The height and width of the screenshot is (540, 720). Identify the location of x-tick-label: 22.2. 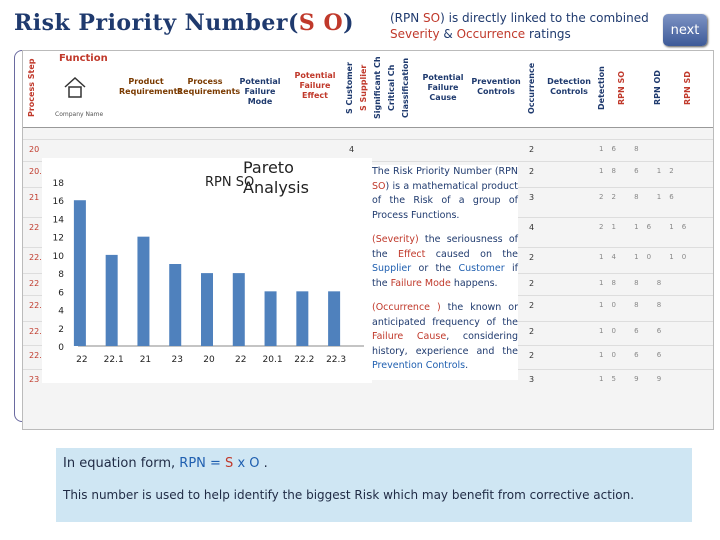
(304, 360).